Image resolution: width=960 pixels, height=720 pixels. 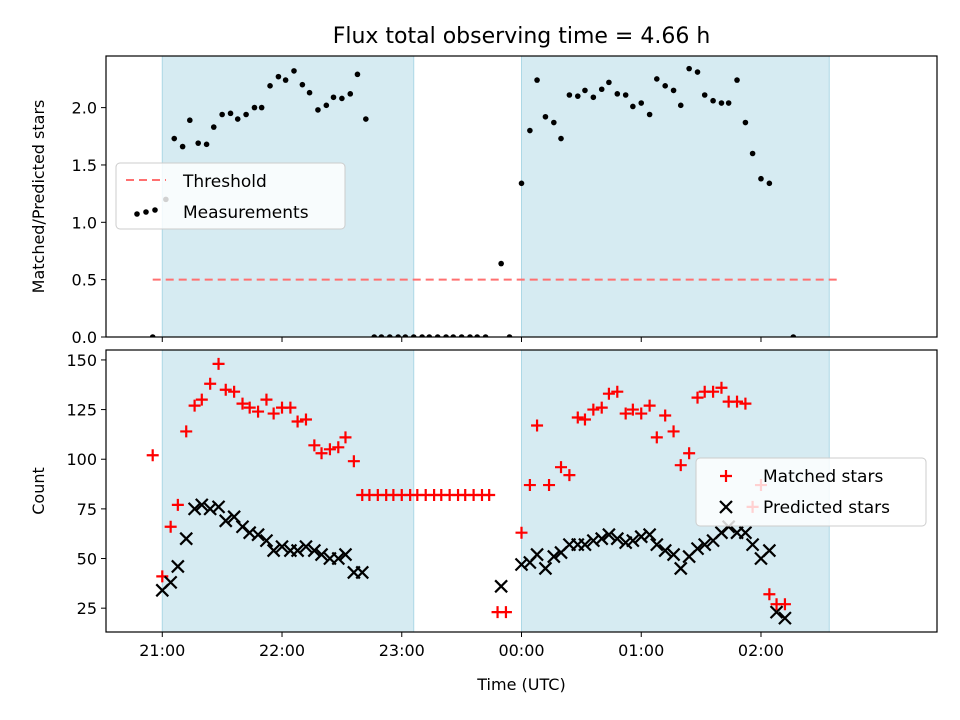 I want to click on legend-top: Threshold Measurements, so click(x=230, y=196).